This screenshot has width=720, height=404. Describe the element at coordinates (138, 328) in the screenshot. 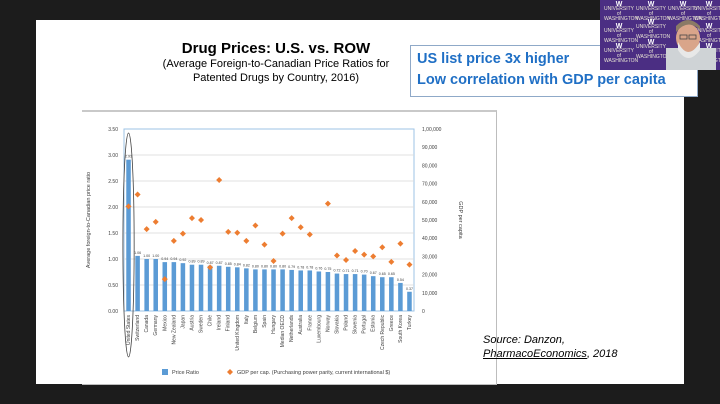

I see `x-tick-label: Switzerland` at that location.